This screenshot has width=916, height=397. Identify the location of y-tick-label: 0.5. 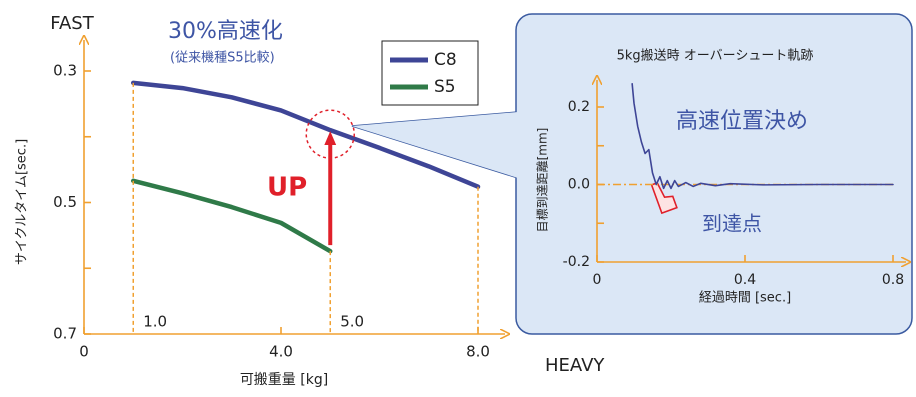
(65, 202).